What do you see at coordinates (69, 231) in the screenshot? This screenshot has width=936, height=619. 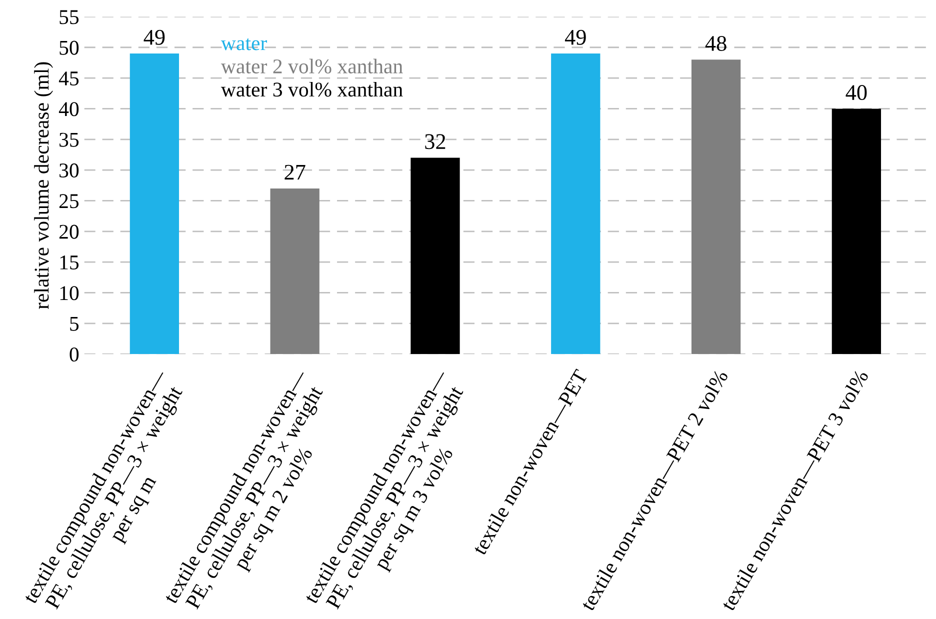 I see `y-tick-label: 20` at bounding box center [69, 231].